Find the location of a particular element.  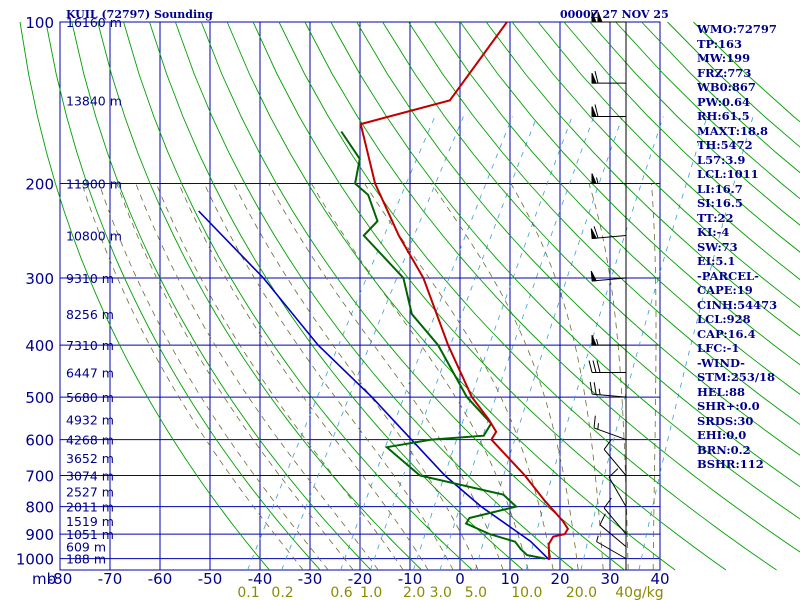

index-value: WMO:72797 is located at coordinates (737, 29).